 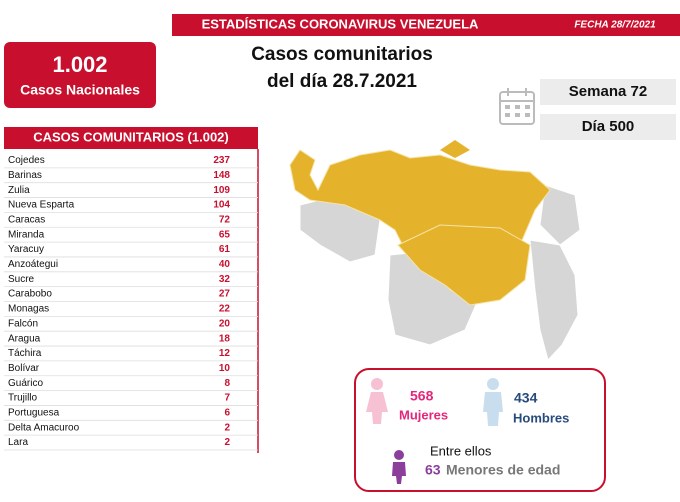 I want to click on row-value: 148, so click(x=221, y=175).